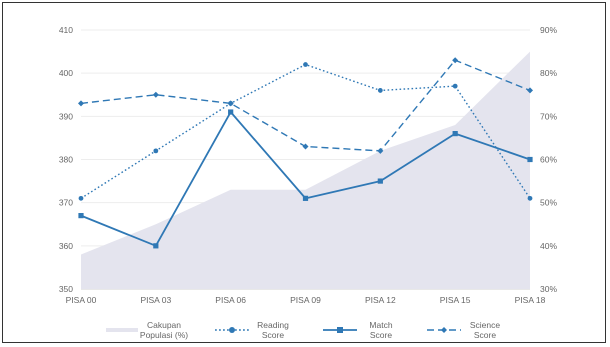 The image size is (610, 347). What do you see at coordinates (273, 325) in the screenshot?
I see `legend-label-line1: Reading` at bounding box center [273, 325].